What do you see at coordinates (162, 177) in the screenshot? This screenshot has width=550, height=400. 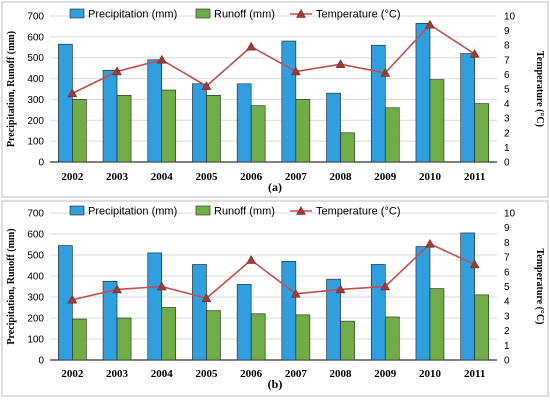 I see `x-tick-label: 2004` at bounding box center [162, 177].